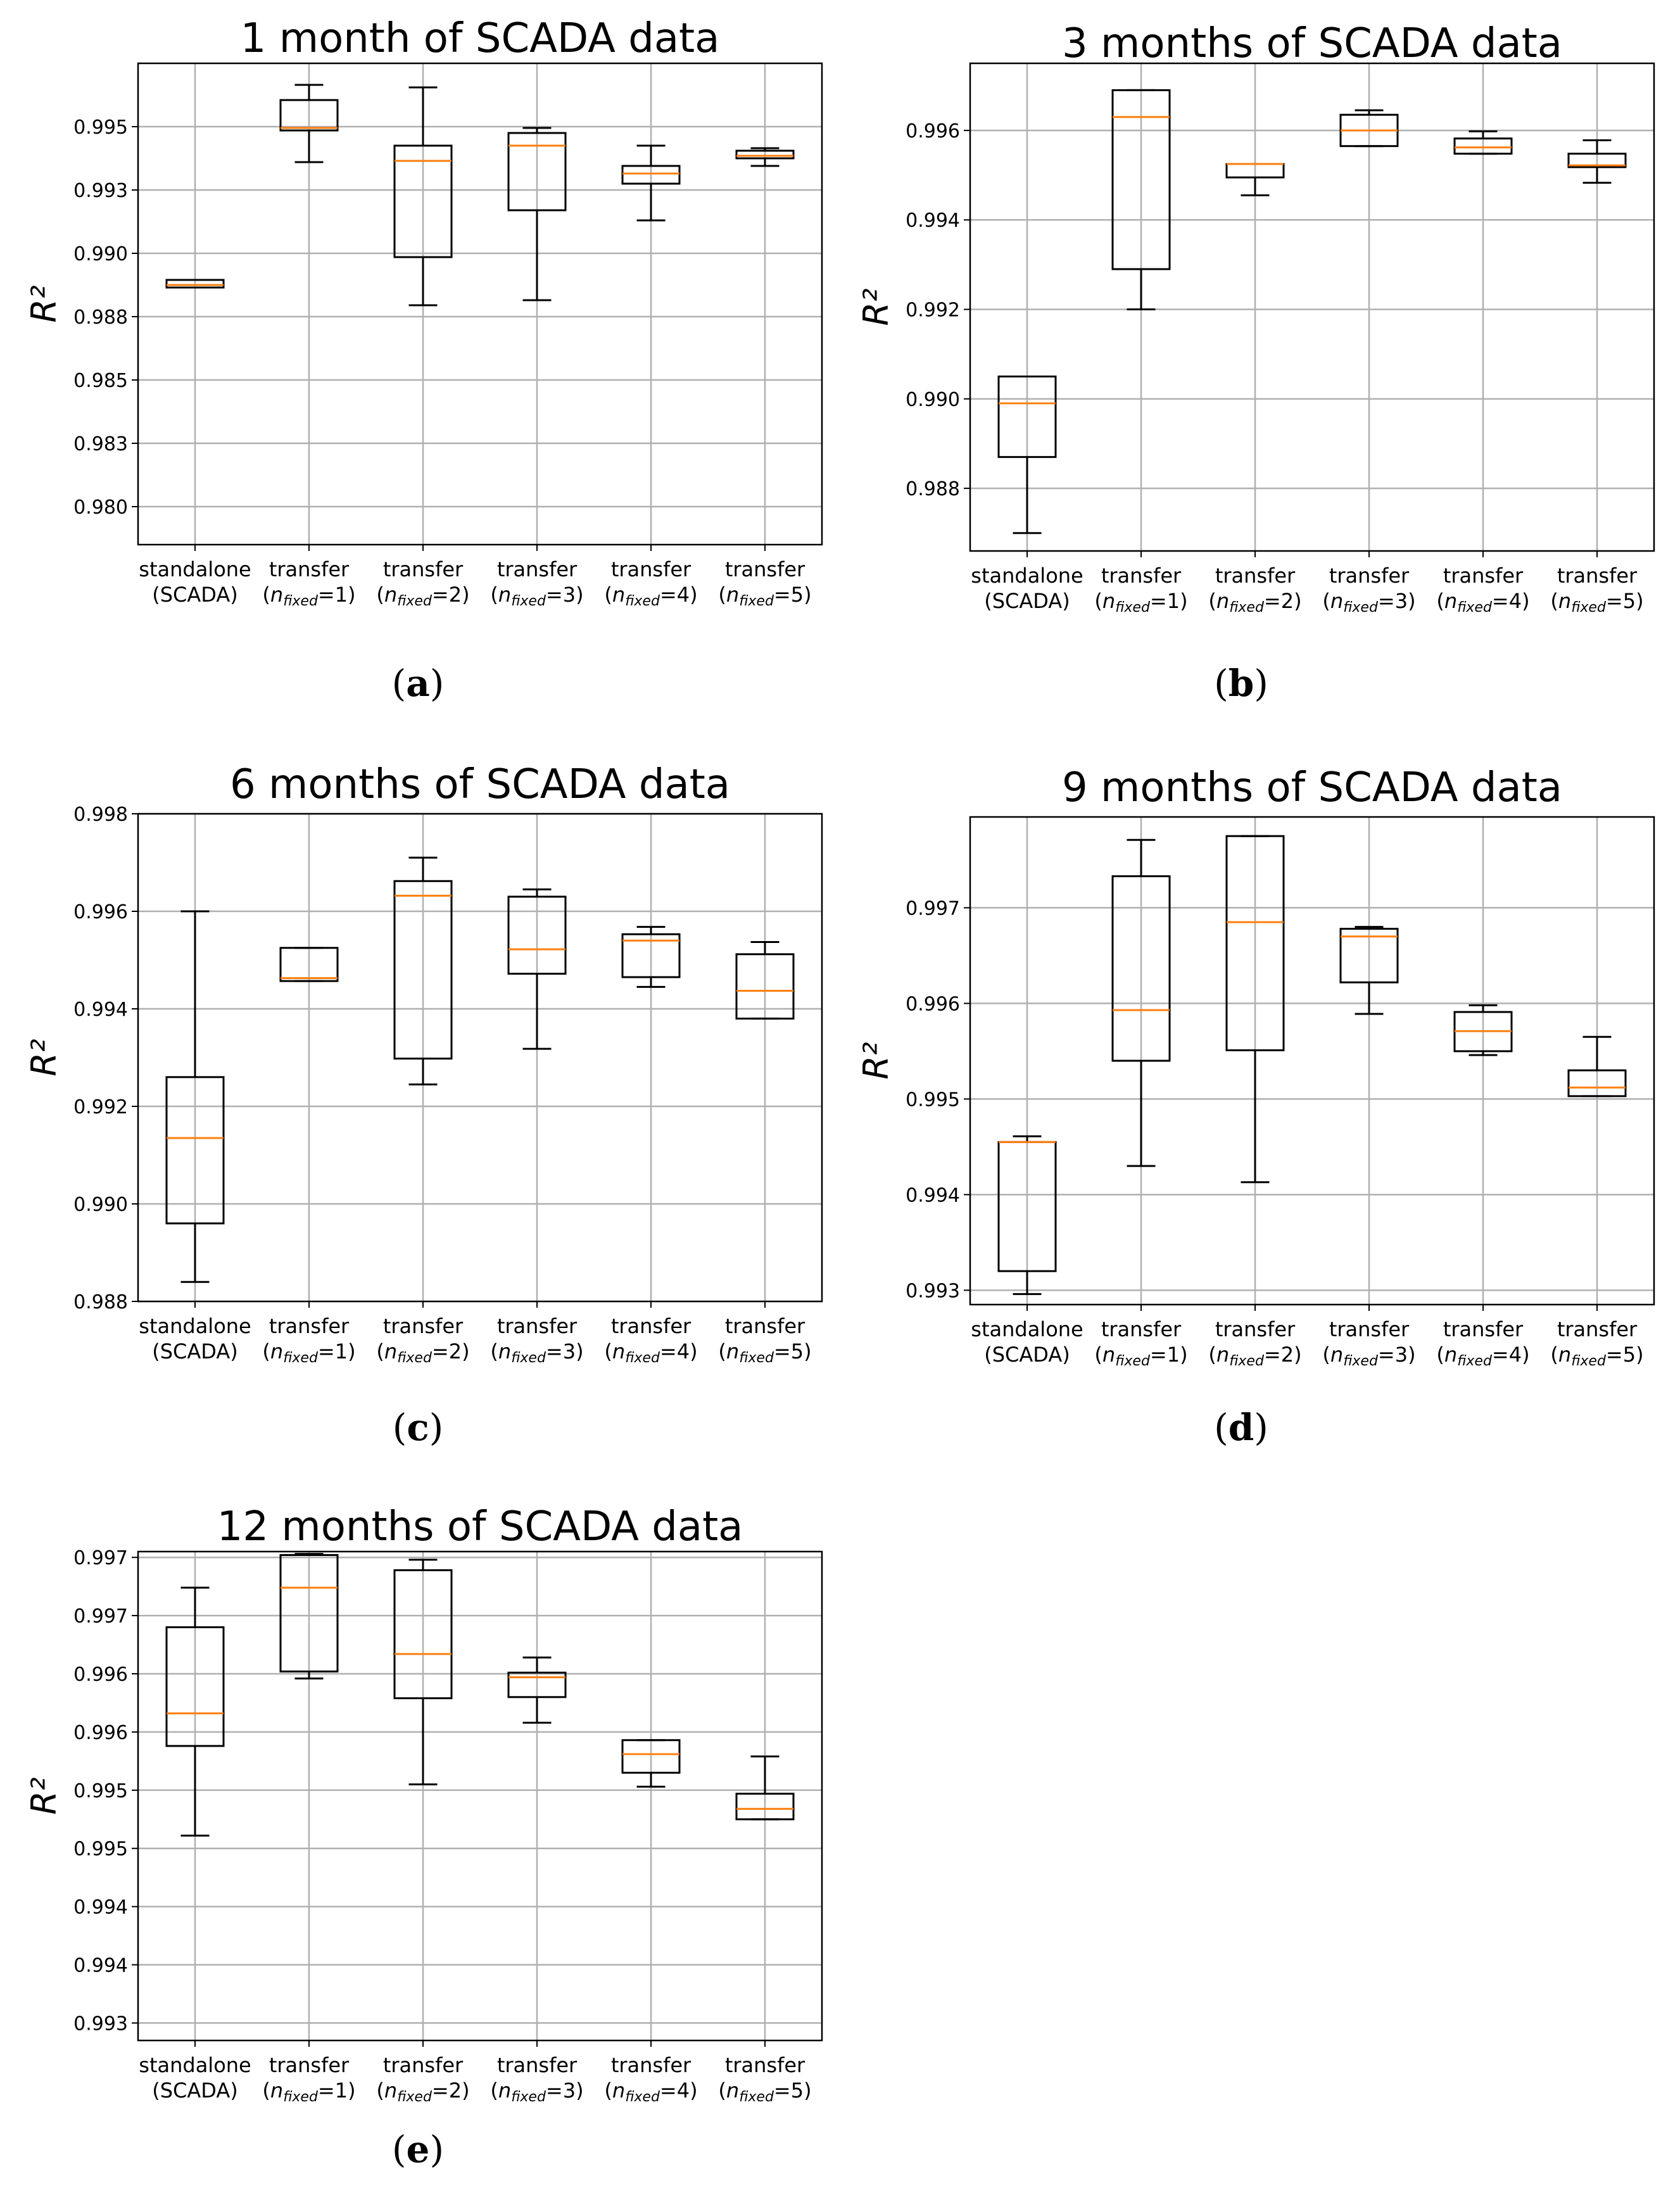  I want to click on chart-title: 1 month of SCADA data, so click(481, 38).